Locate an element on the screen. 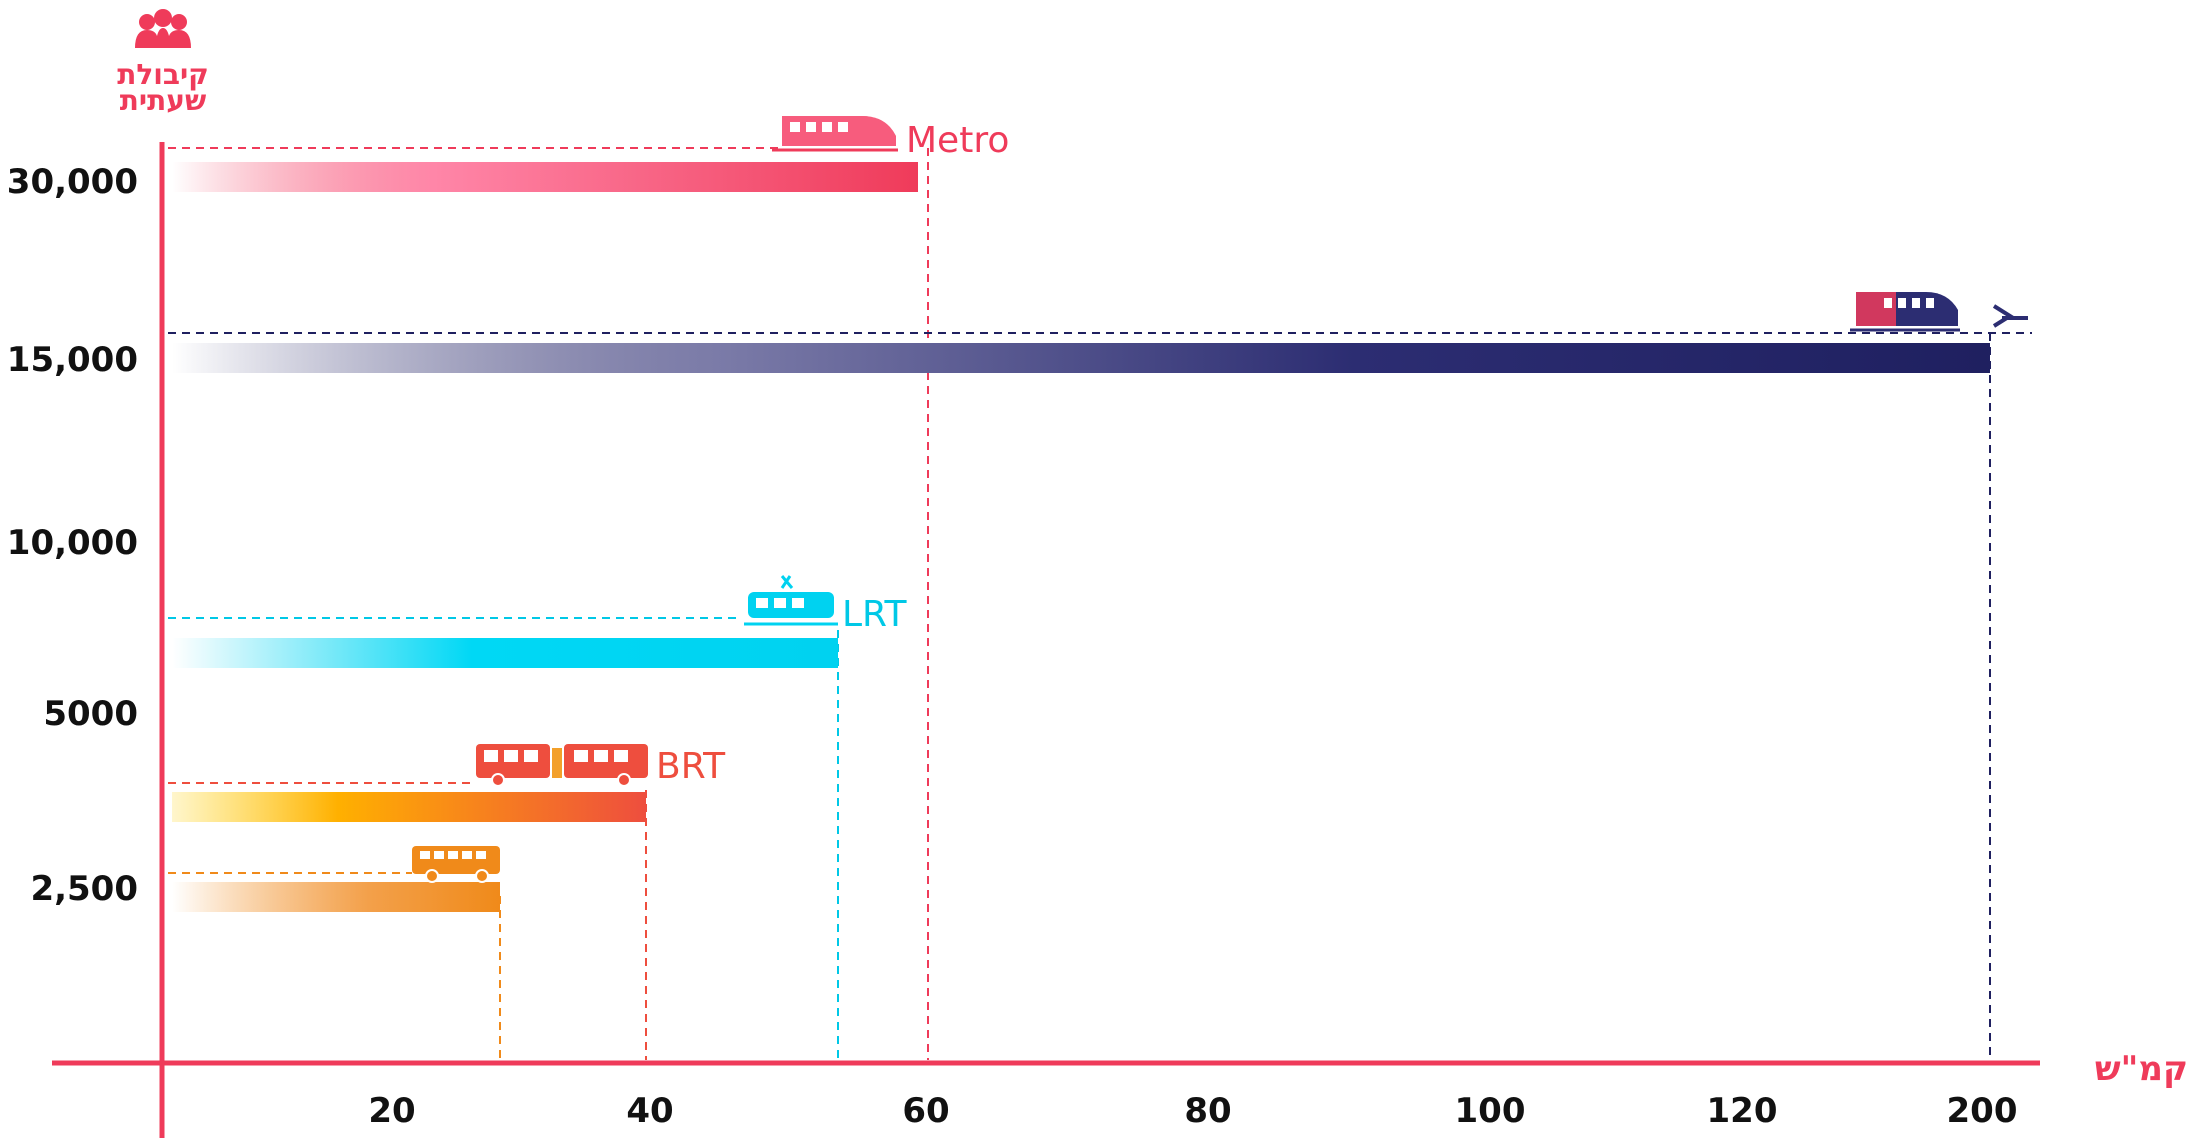 The image size is (2208, 1142). rail-bar is located at coordinates (1081, 358).